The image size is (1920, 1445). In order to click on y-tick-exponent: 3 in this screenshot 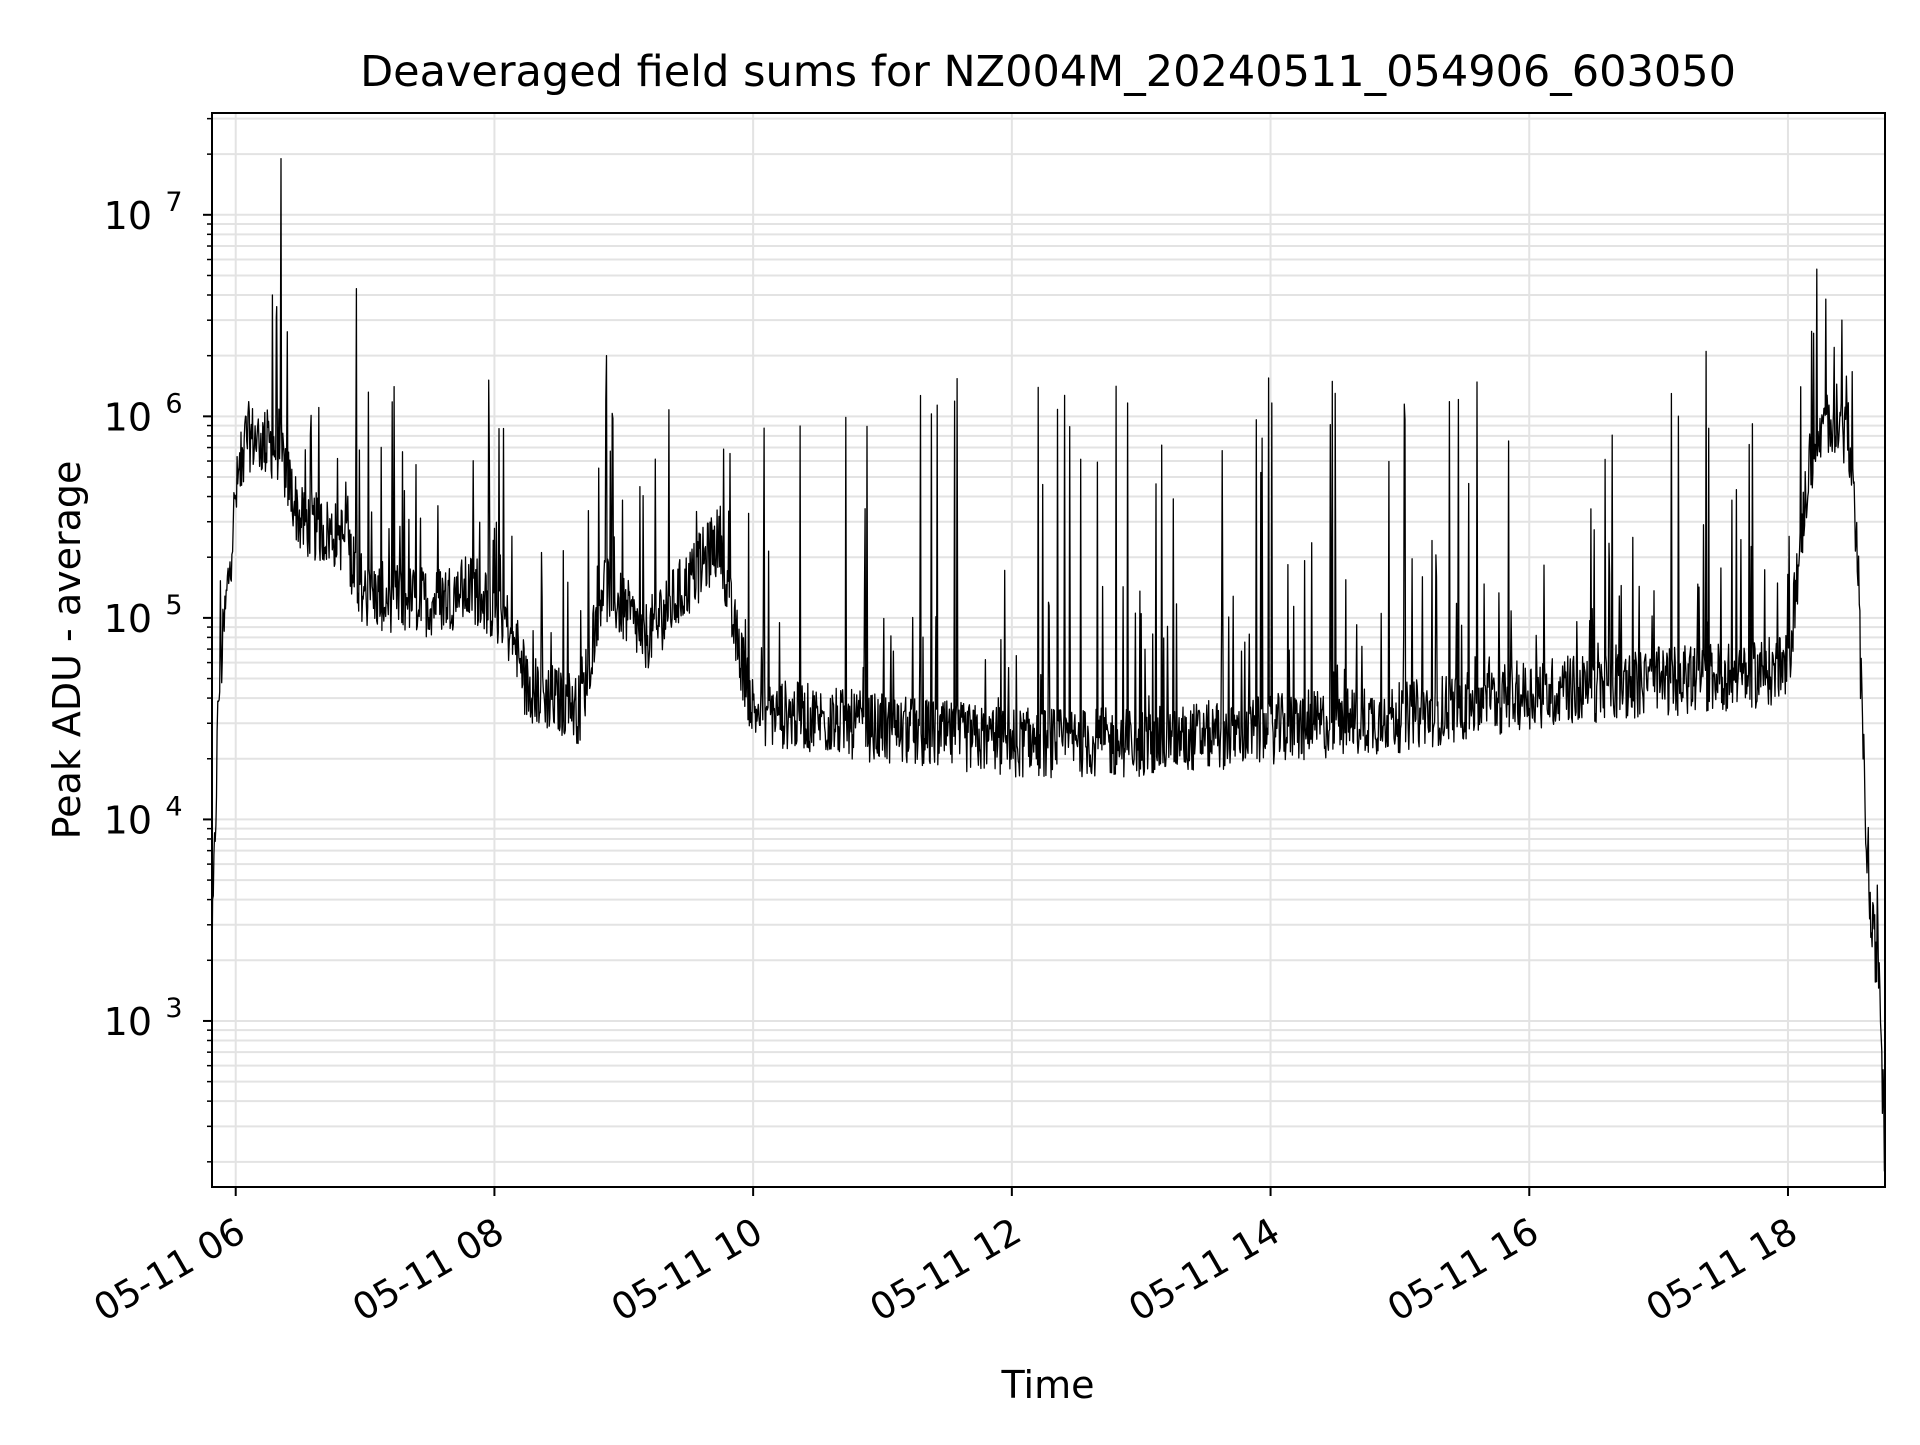, I will do `click(173, 1008)`.